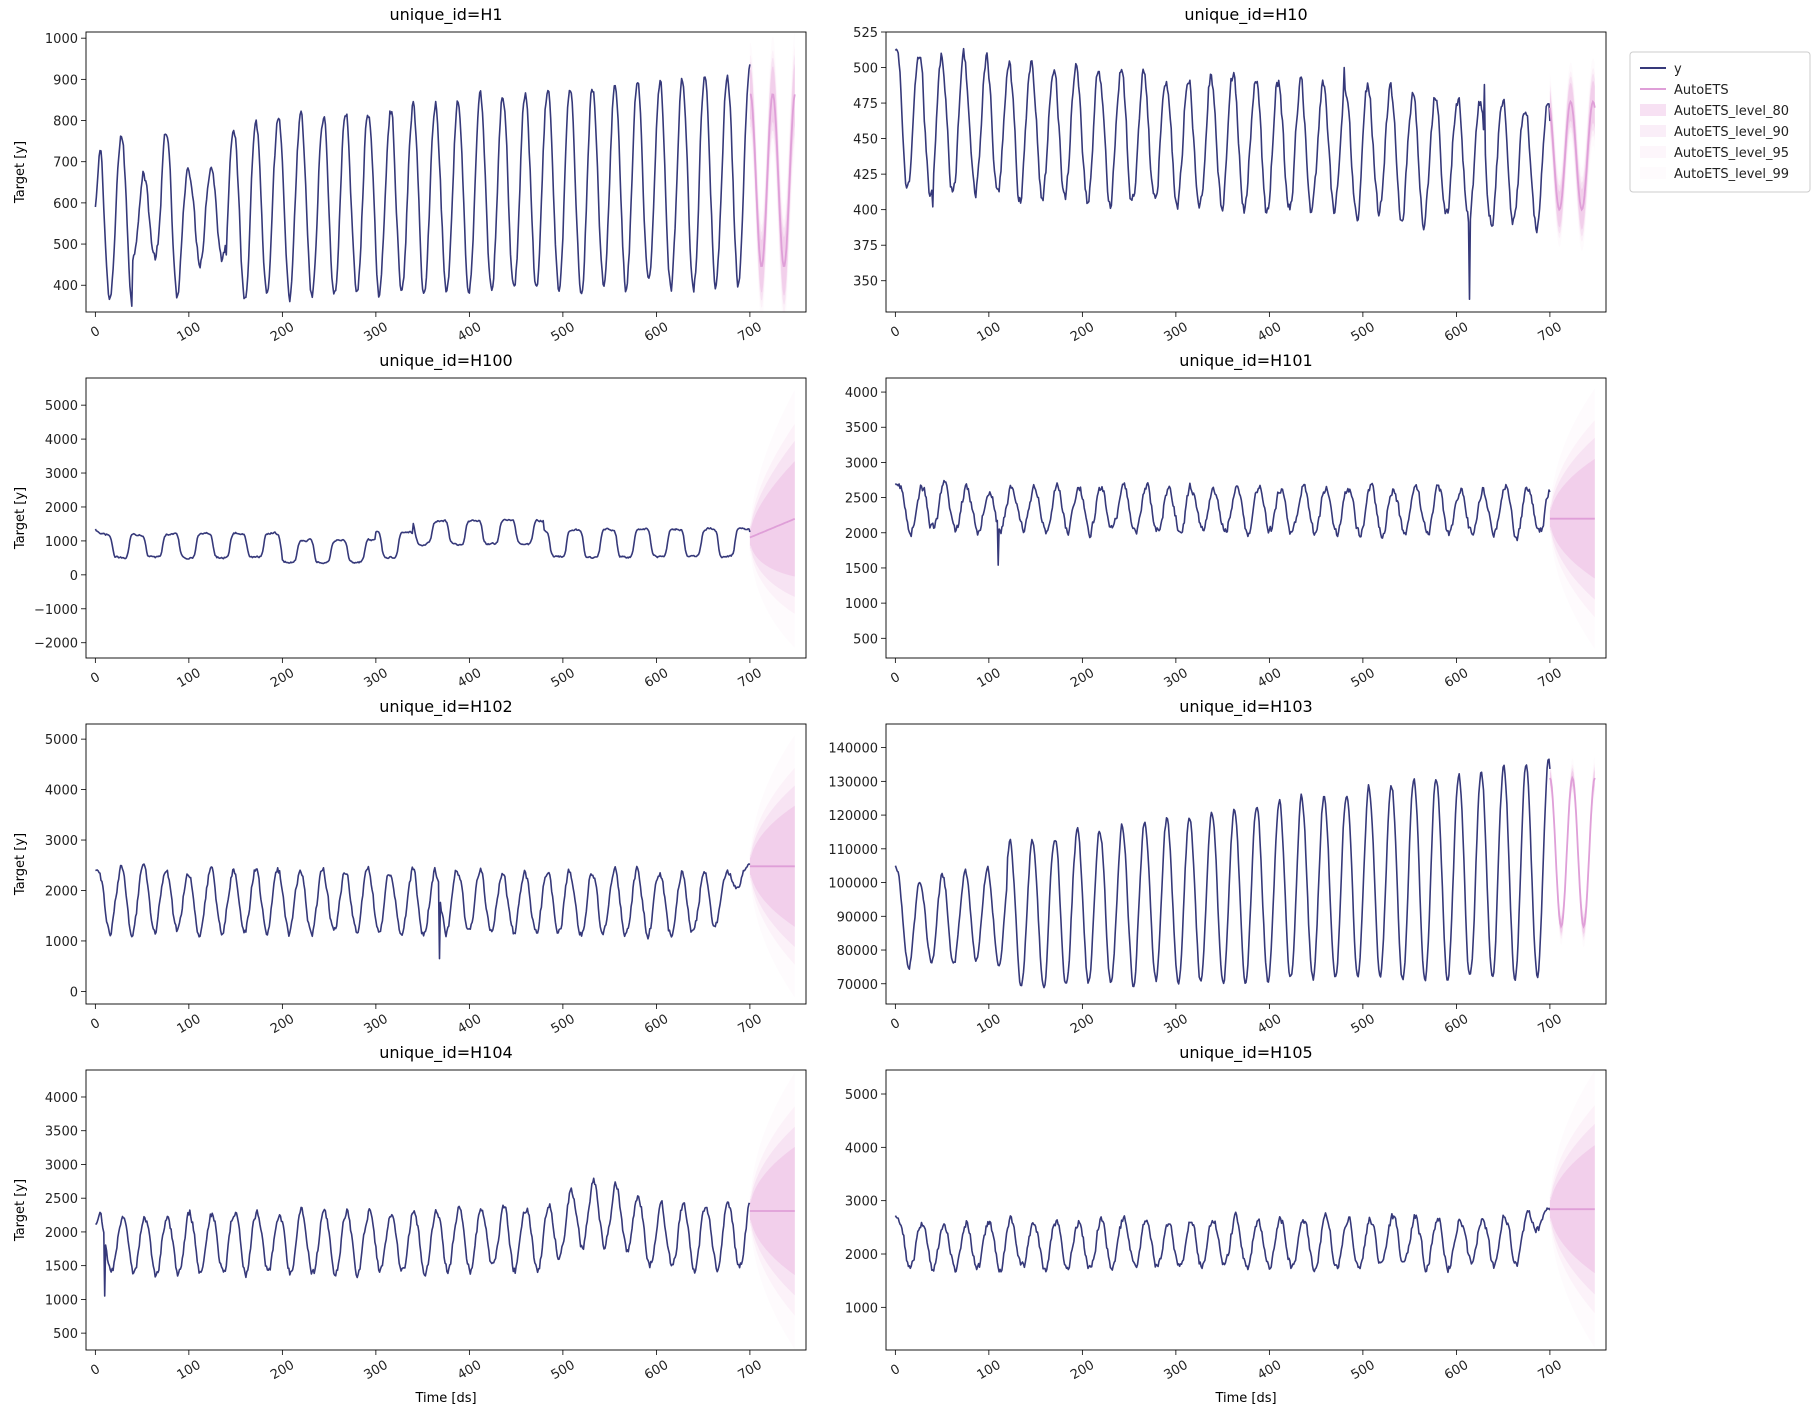  What do you see at coordinates (1731, 111) in the screenshot?
I see `legend-label-level-80: AutoETS_level_80` at bounding box center [1731, 111].